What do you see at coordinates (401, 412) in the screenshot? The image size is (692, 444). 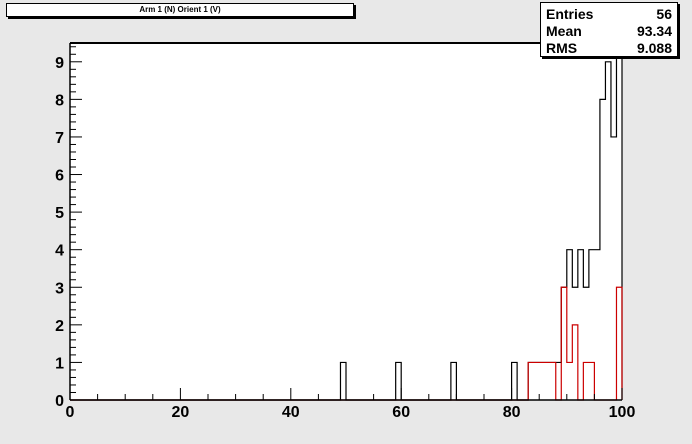 I see `x-tick-label: 60` at bounding box center [401, 412].